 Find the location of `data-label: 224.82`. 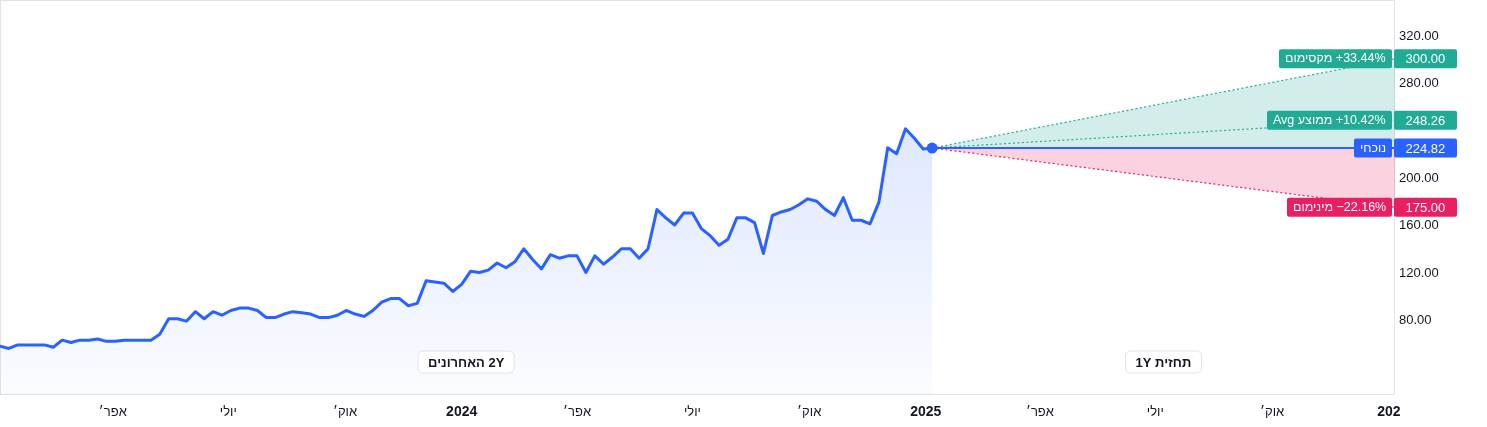

data-label: 224.82 is located at coordinates (1425, 148).